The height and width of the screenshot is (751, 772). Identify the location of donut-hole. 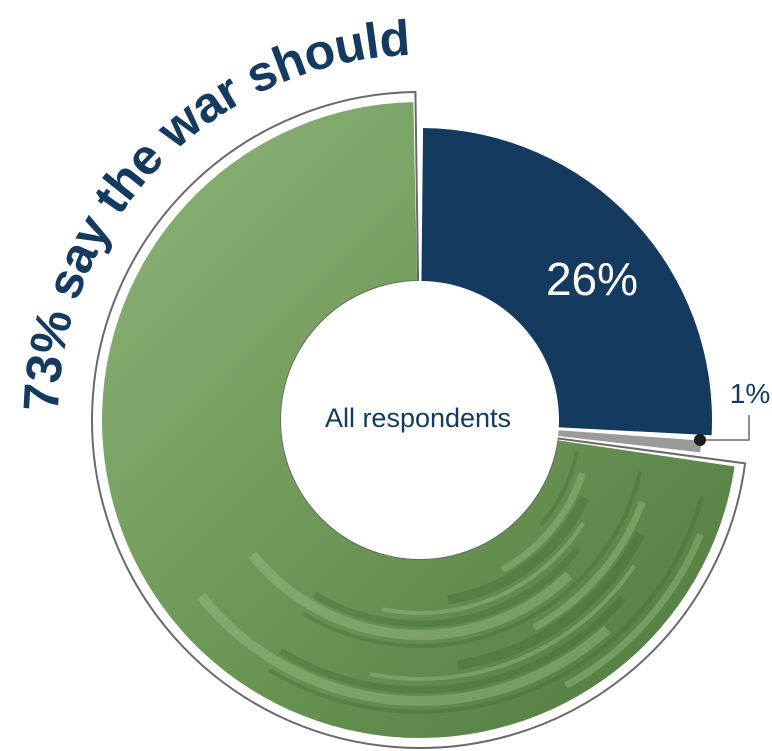
(420, 420).